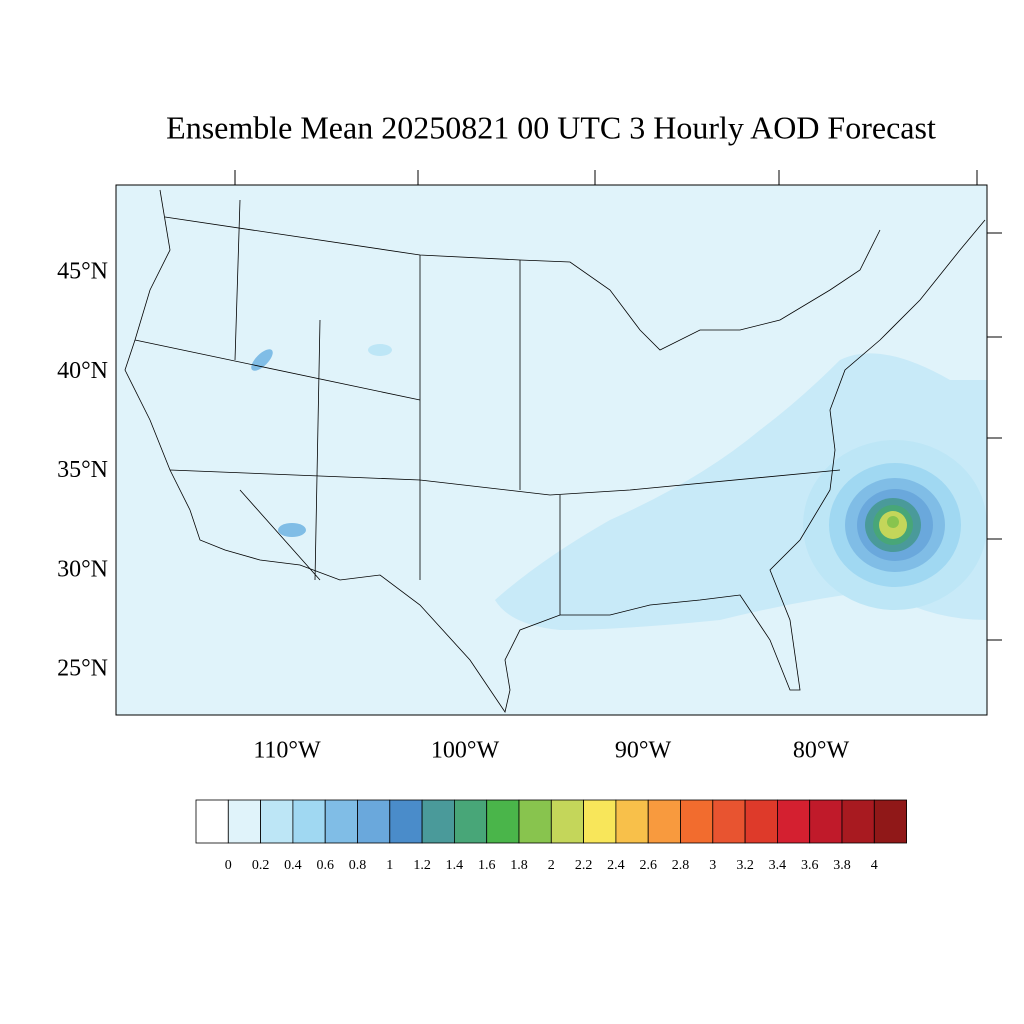 The image size is (1024, 1024). What do you see at coordinates (82, 371) in the screenshot?
I see `lat-label: 40°N` at bounding box center [82, 371].